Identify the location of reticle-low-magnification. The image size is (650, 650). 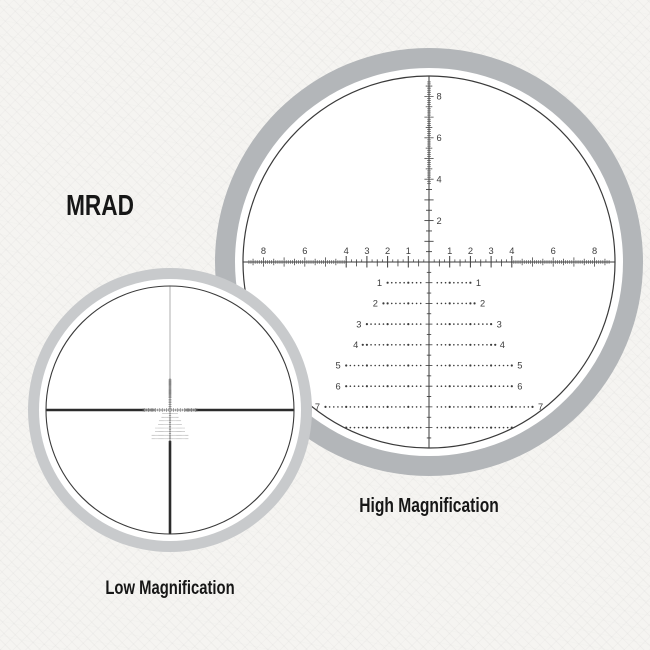
(170, 410).